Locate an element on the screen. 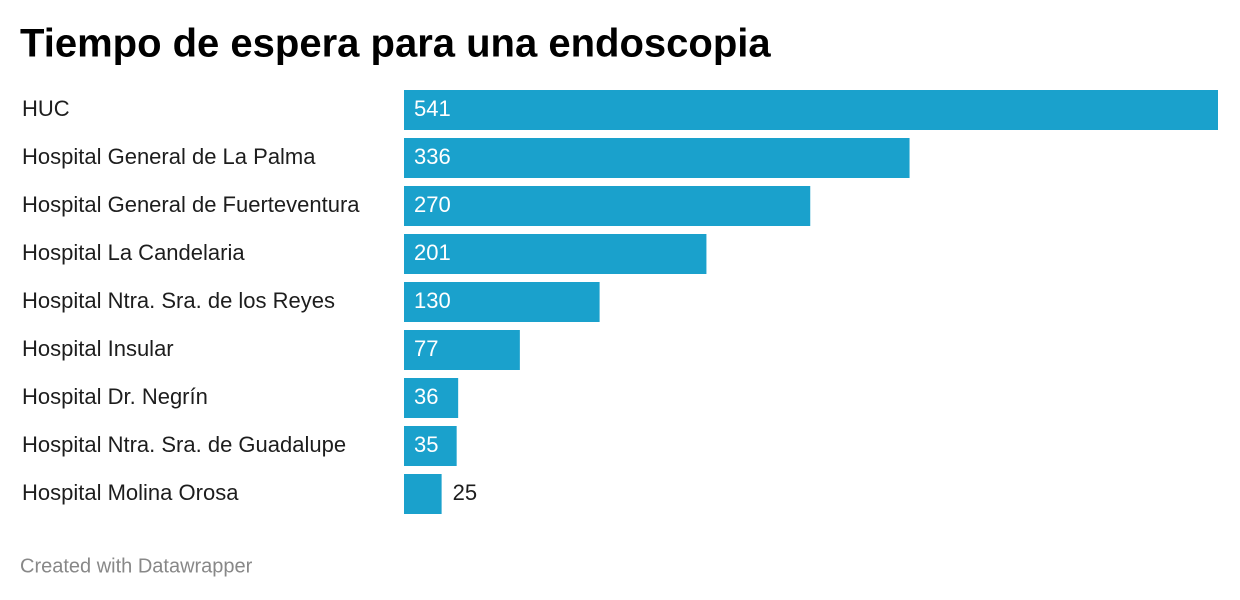 The width and height of the screenshot is (1240, 600). category-label: Hospital Ntra. Sra. de los Reyes is located at coordinates (178, 300).